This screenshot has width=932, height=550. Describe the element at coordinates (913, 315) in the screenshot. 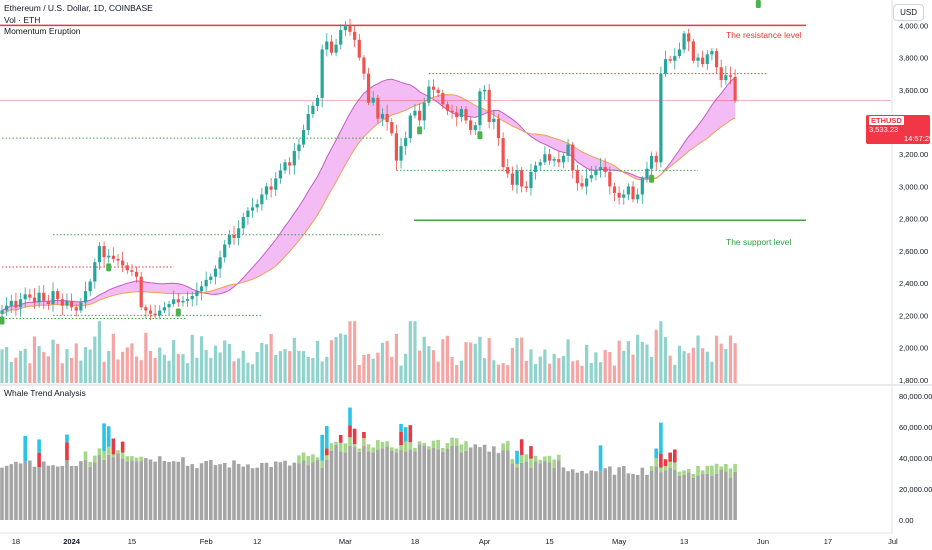

I see `price-tick-label: 2,200.00` at that location.